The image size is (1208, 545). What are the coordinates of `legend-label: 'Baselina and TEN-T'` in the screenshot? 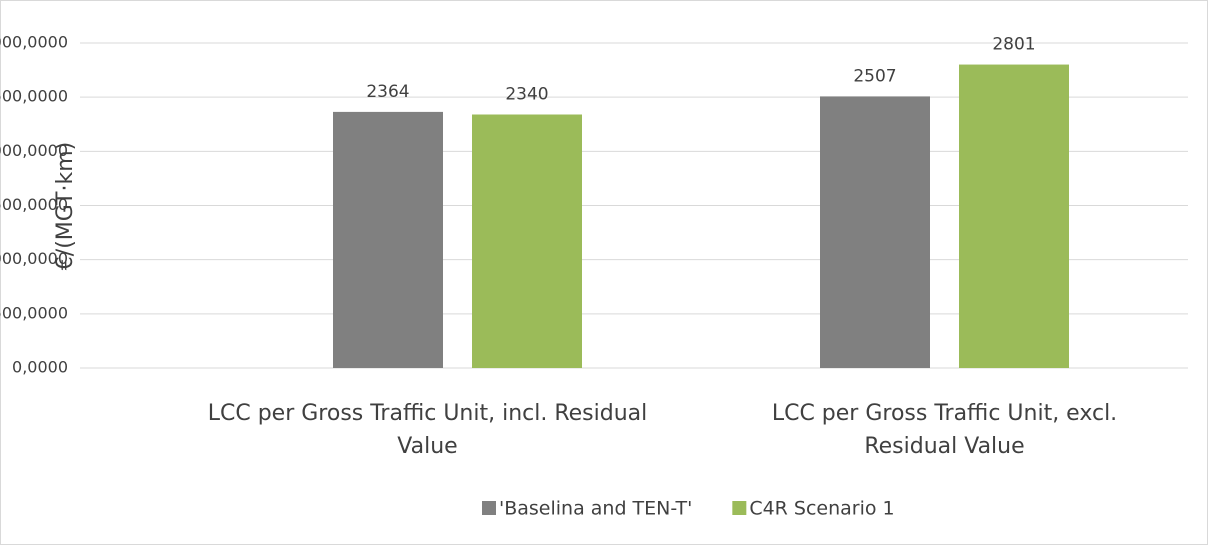 It's located at (595, 509).